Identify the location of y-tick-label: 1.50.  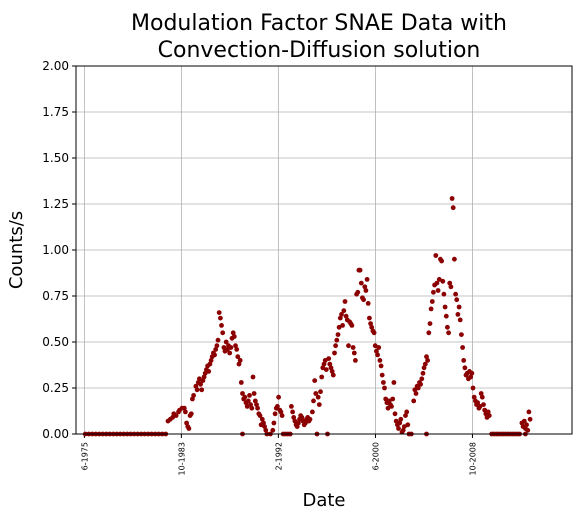
(55, 158).